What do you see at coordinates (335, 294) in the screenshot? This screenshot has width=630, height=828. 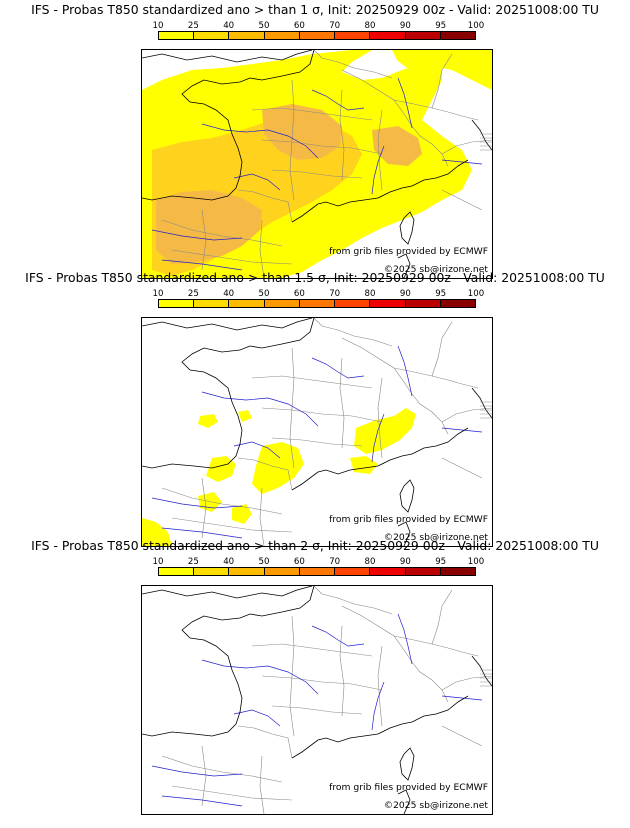 I see `colorbar-tick-label: 70` at bounding box center [335, 294].